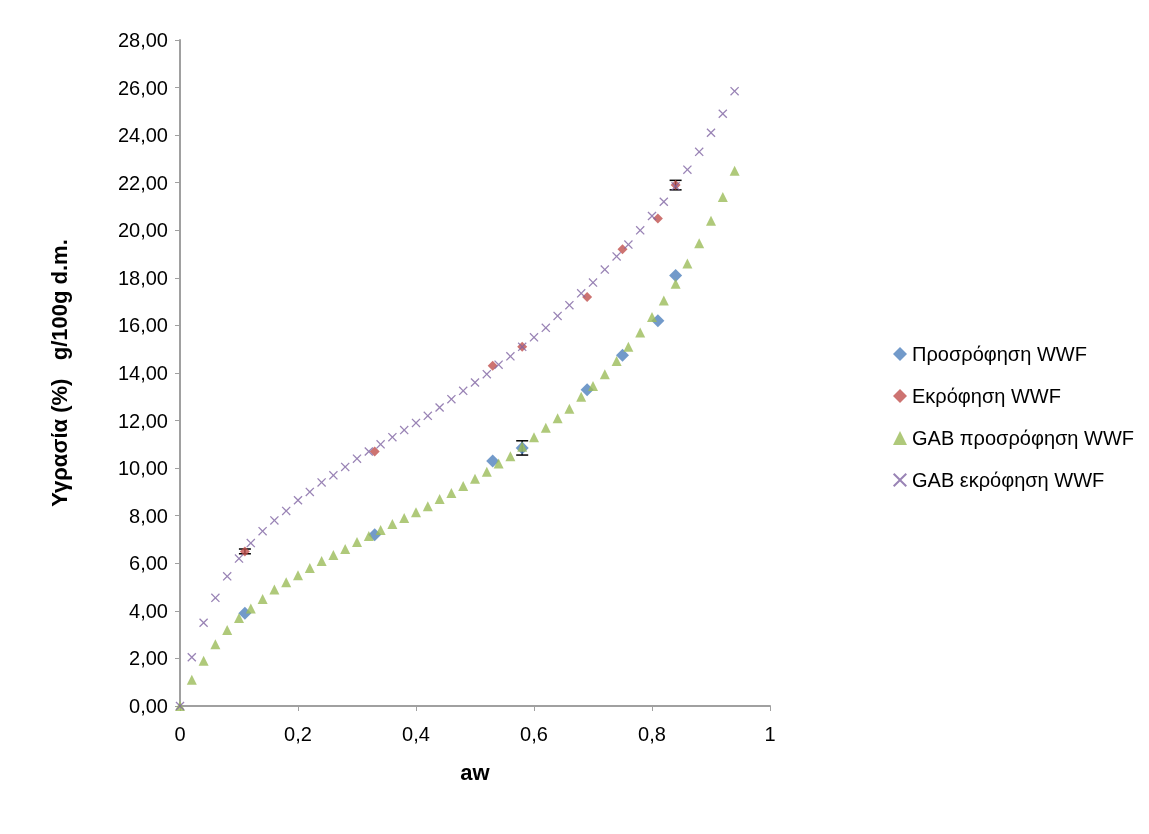  Describe the element at coordinates (142, 468) in the screenshot. I see `y-tick-label: 10,00` at that location.